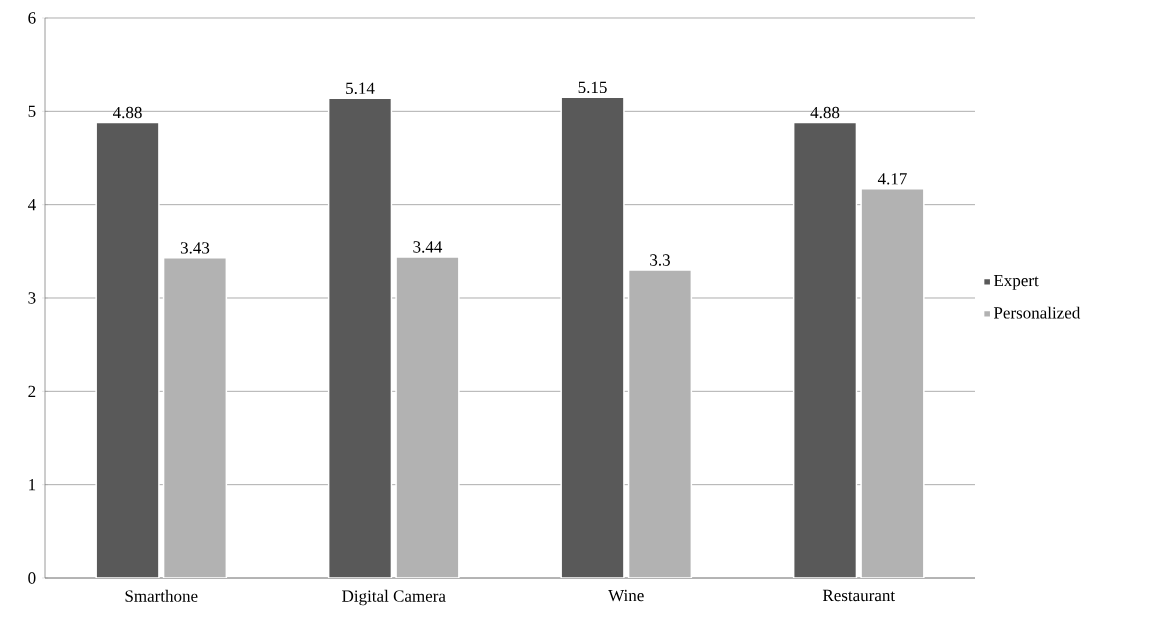 The image size is (1175, 624). Describe the element at coordinates (592, 87) in the screenshot. I see `data-label: 5.15` at that location.